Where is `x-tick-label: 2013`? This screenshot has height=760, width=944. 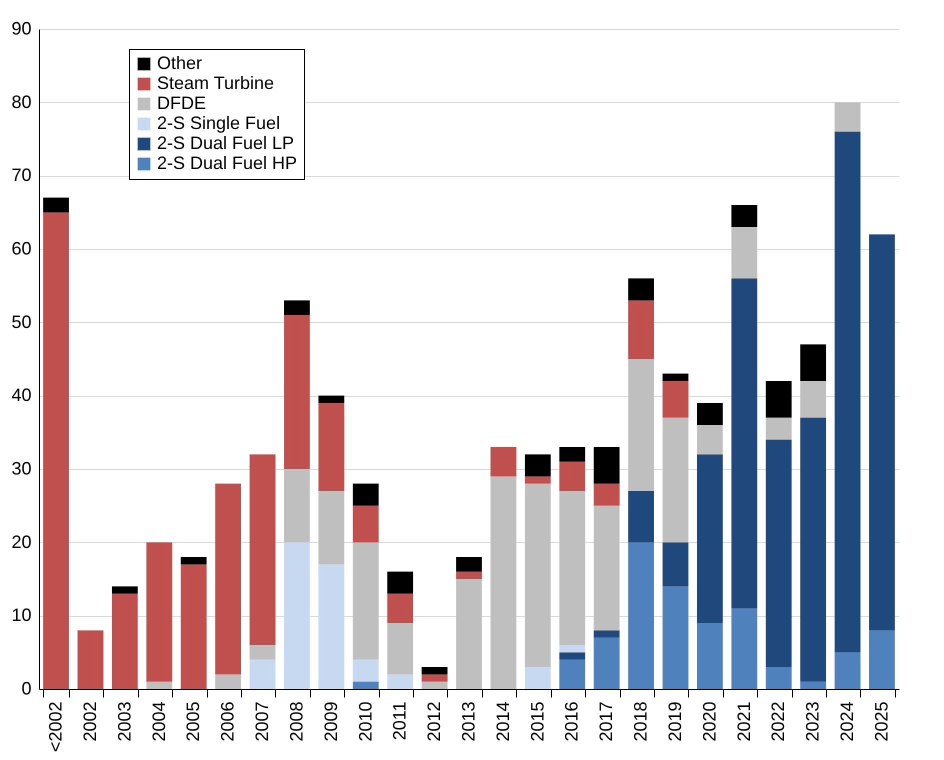
x-tick-label: 2013 is located at coordinates (468, 722).